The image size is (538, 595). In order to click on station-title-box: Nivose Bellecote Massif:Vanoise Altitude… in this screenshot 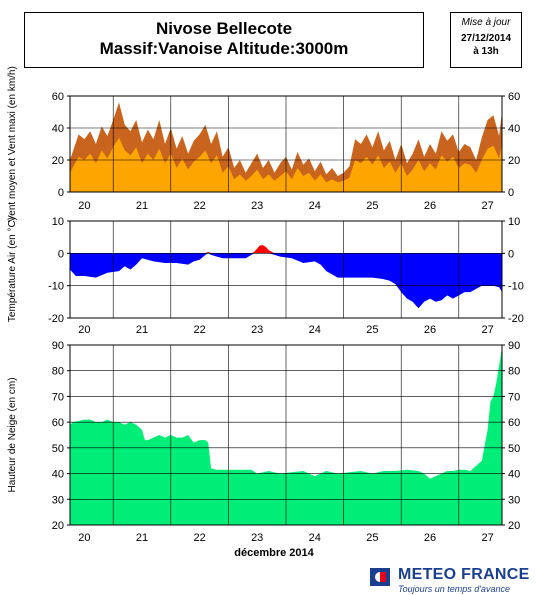, I will do `click(224, 40)`.